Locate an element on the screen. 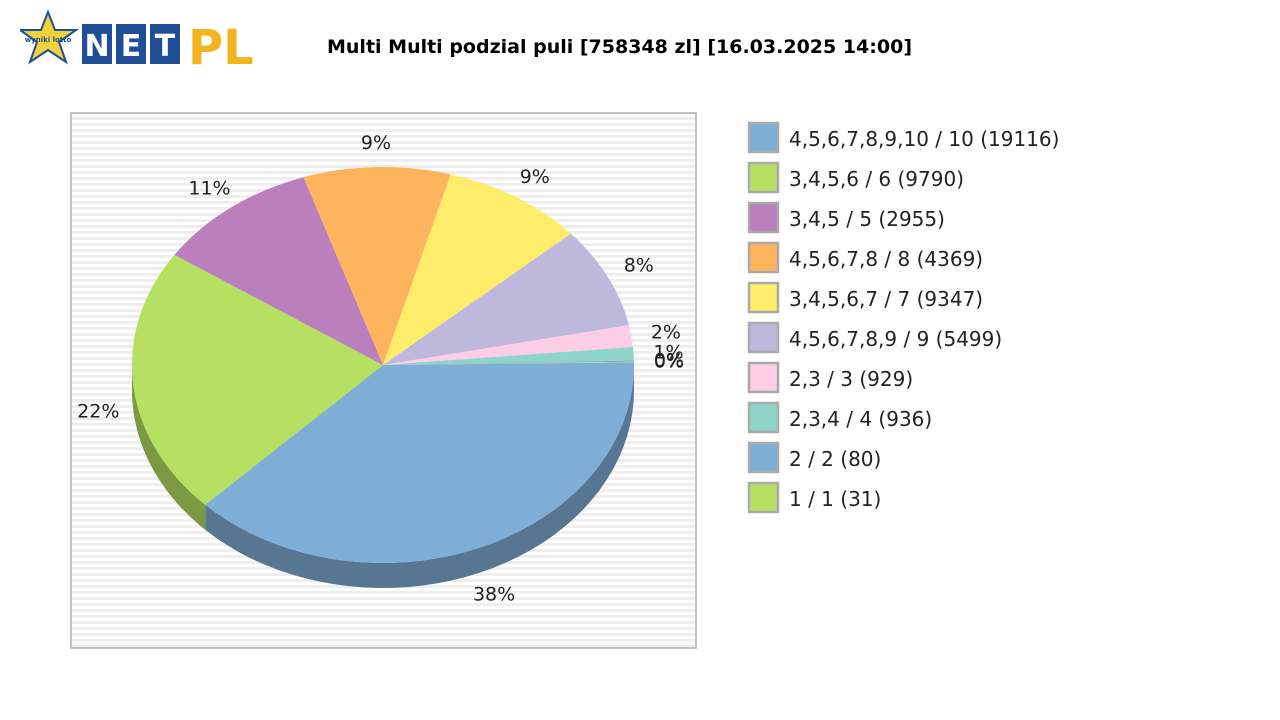  netpl-logo: wyniki lotto N E T PL is located at coordinates (137, 41).